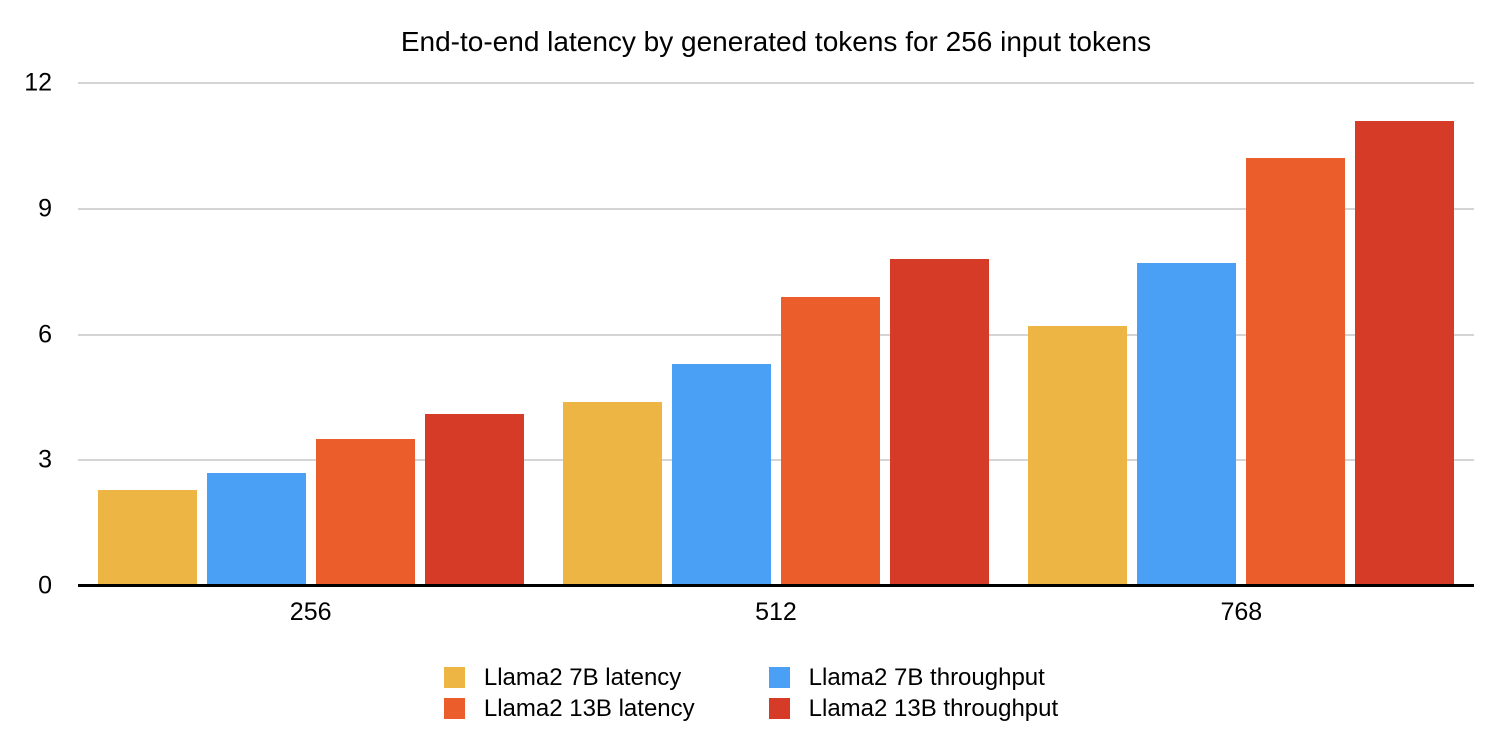 The height and width of the screenshot is (742, 1502). I want to click on gridline-y6, so click(776, 334).